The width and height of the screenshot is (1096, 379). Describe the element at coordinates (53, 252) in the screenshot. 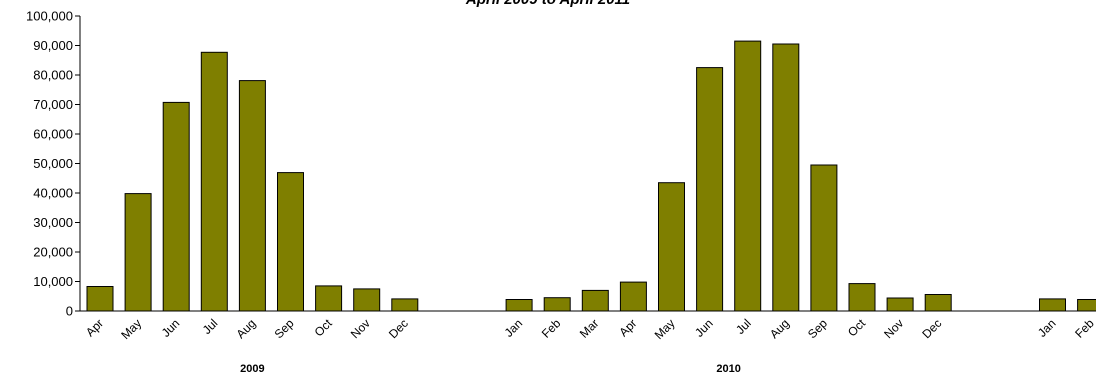

I see `y-tick-label: 20,000` at that location.